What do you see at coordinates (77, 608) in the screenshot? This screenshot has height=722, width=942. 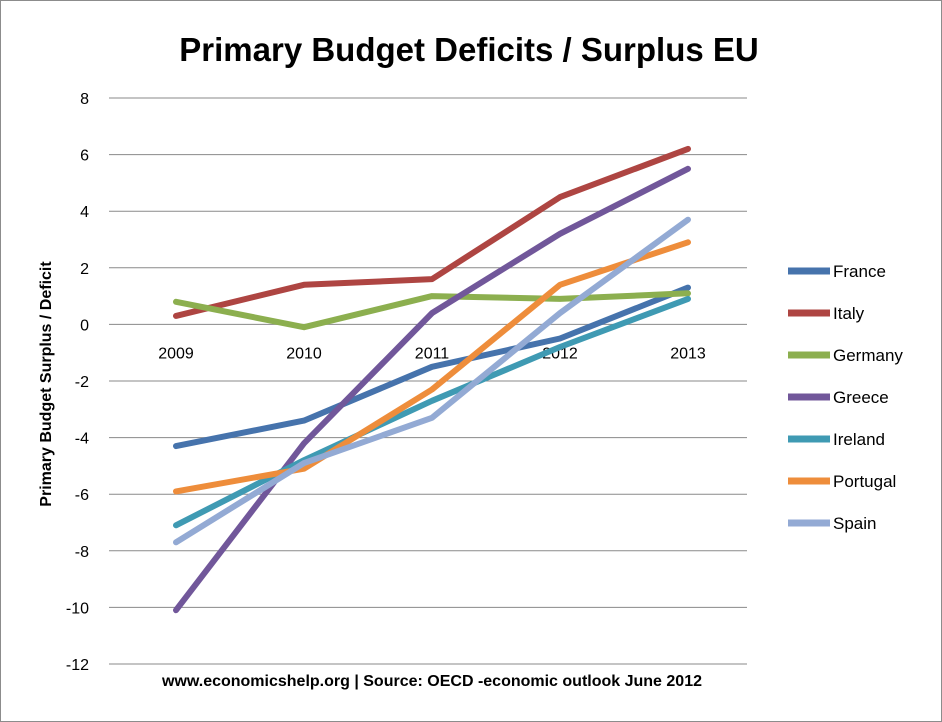 I see `y-tick-label: -10` at bounding box center [77, 608].